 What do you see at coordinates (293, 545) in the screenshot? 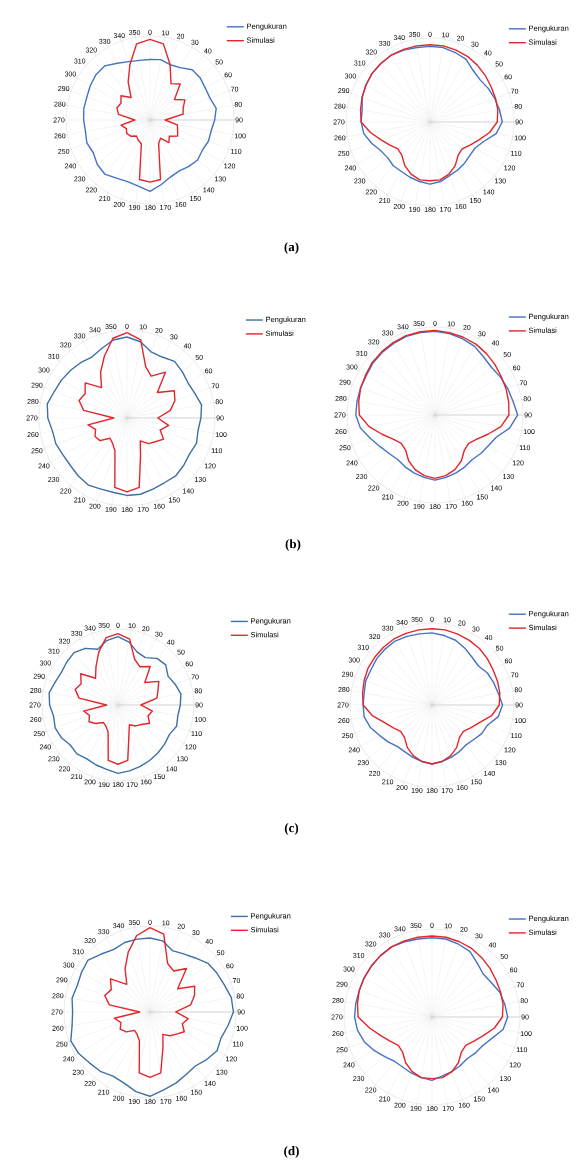
I see `text: (b)` at bounding box center [293, 545].